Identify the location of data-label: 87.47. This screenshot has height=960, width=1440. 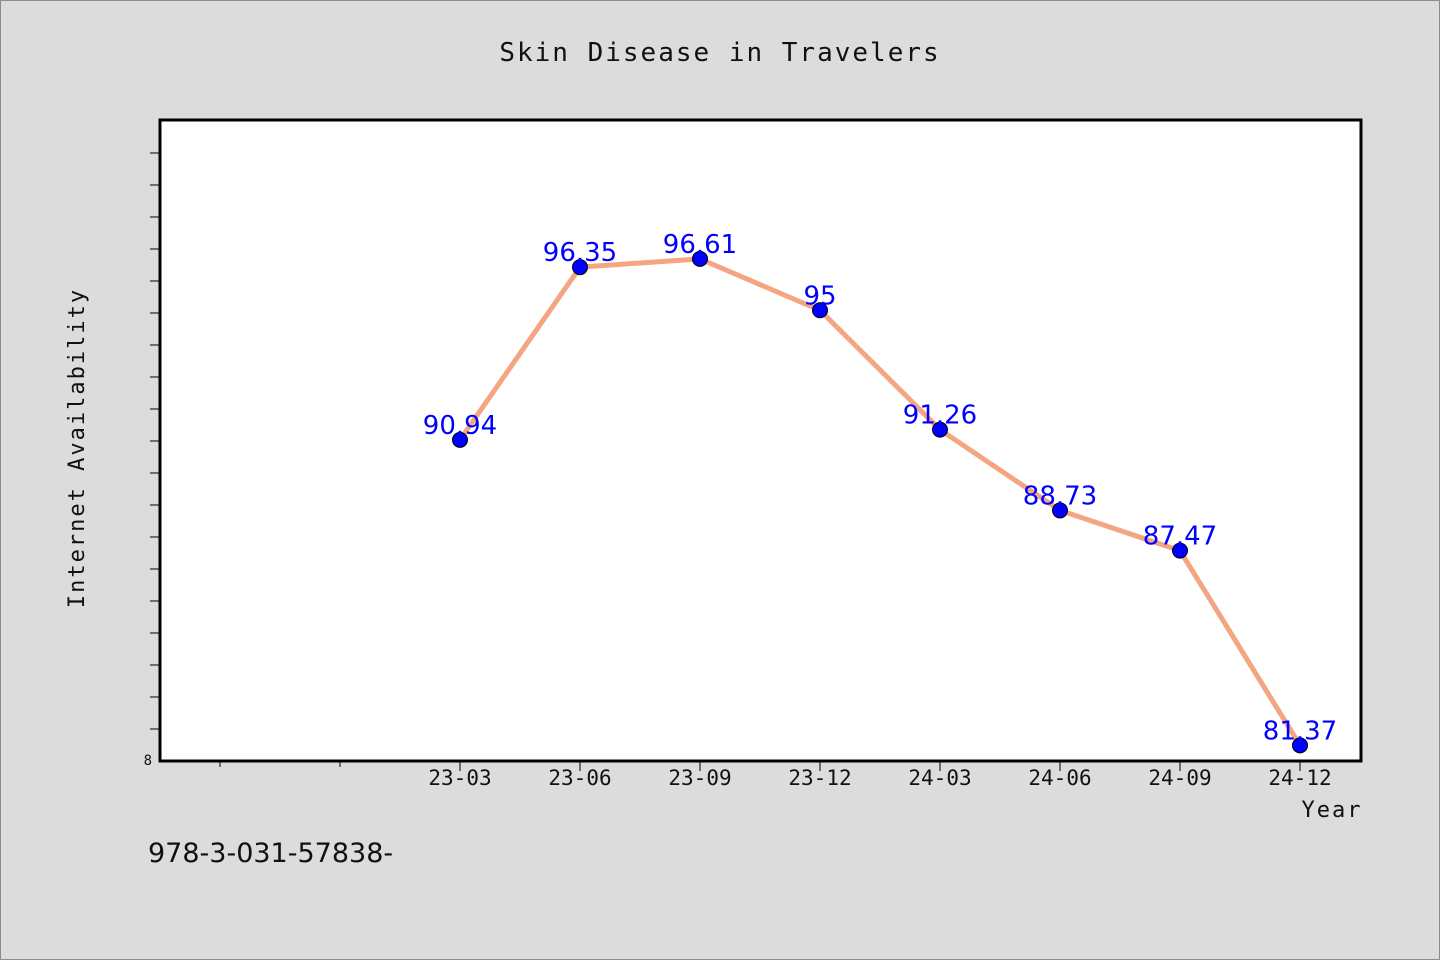
(1180, 537).